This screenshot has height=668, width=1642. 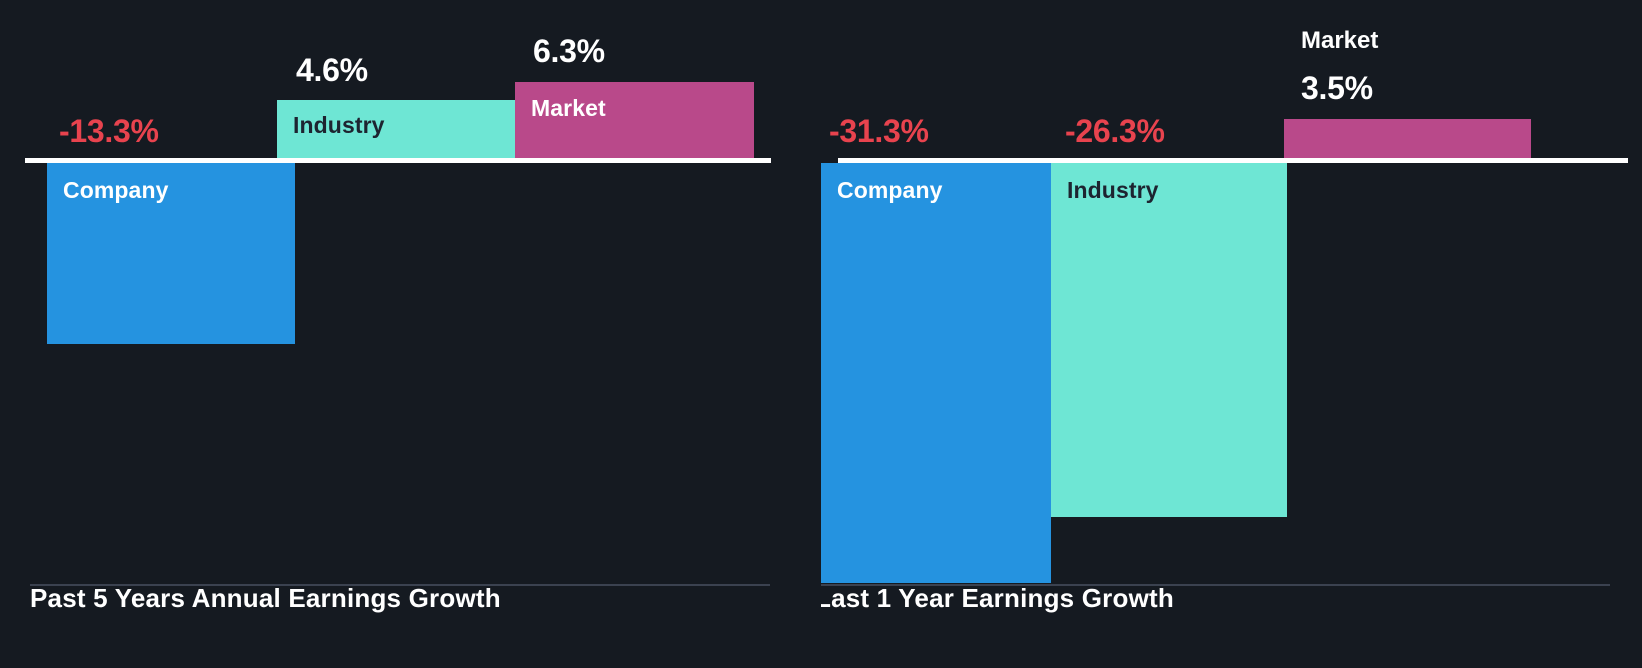 I want to click on bar-value-industry: -26.3%, so click(x=1115, y=131).